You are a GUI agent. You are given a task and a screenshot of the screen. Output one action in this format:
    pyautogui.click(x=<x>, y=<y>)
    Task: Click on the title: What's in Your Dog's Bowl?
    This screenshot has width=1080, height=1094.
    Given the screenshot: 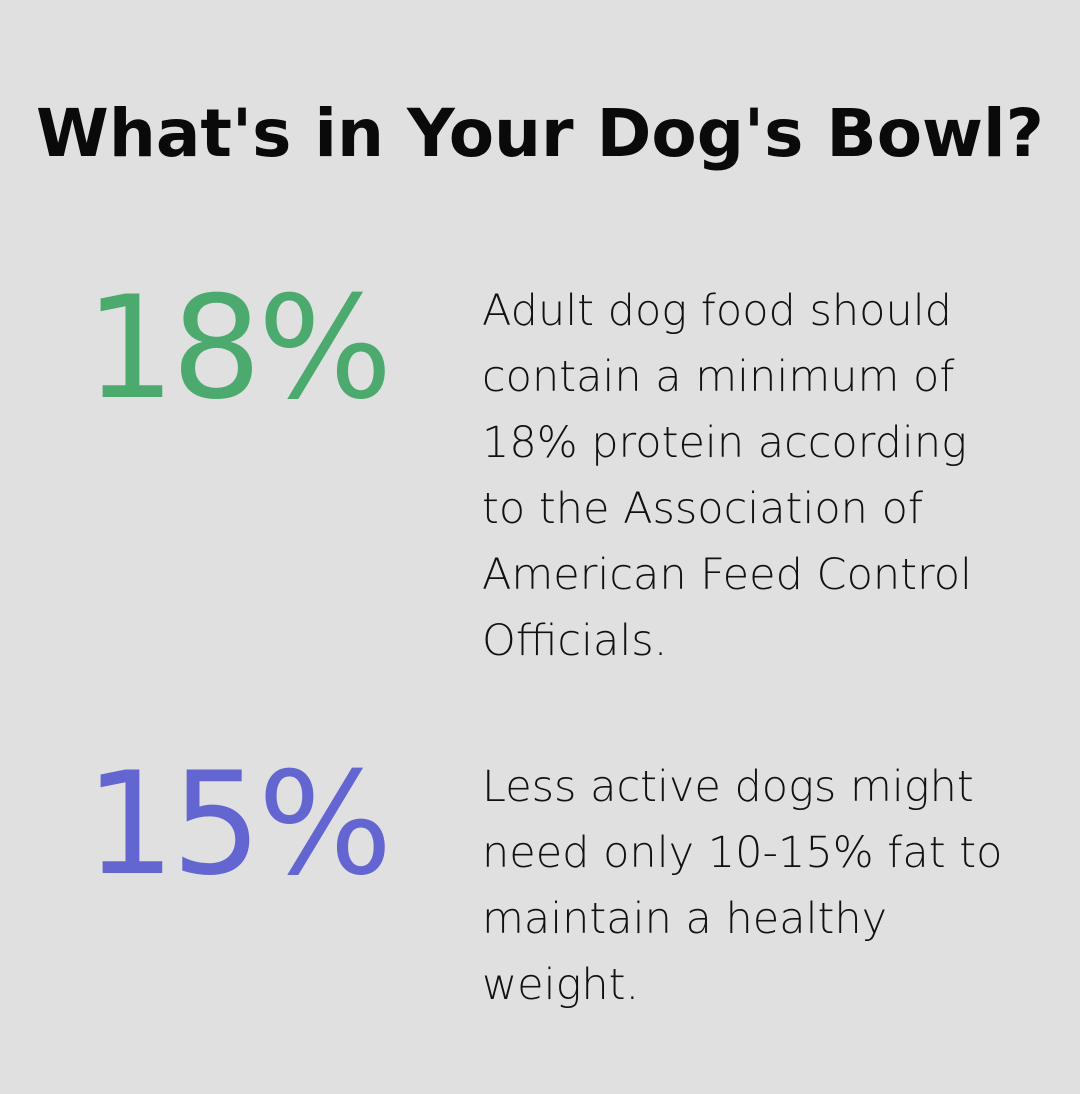 What is the action you would take?
    pyautogui.click(x=540, y=133)
    